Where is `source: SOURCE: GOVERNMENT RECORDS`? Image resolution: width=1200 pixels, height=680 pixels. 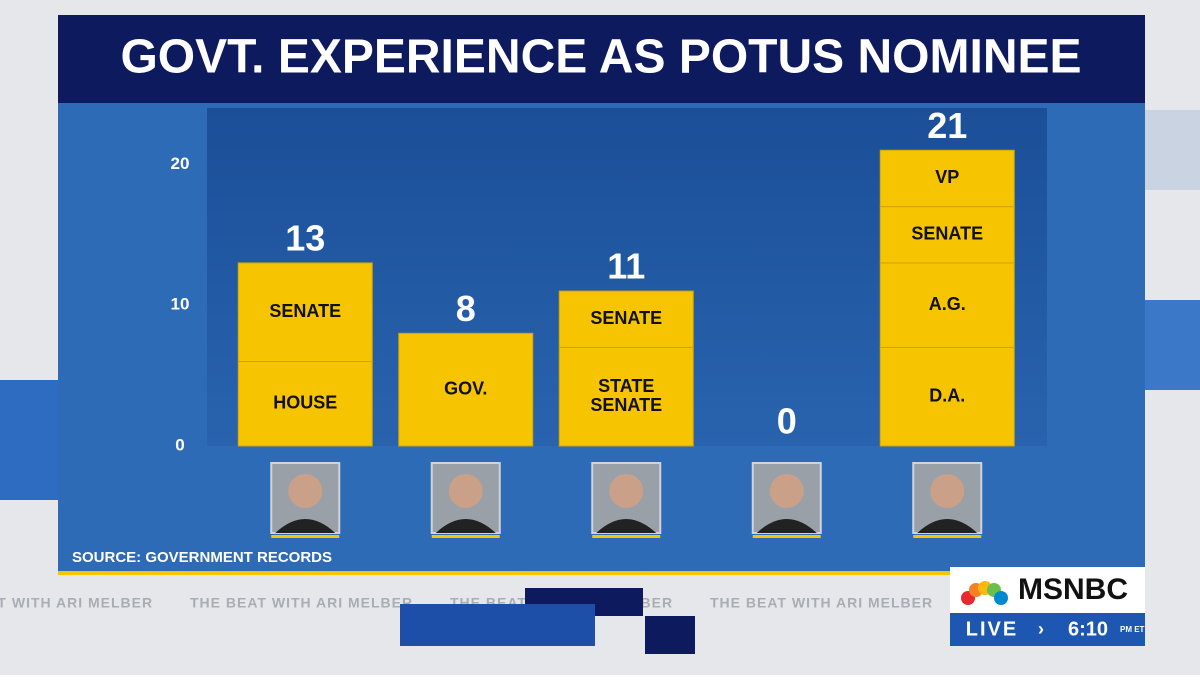
source: SOURCE: GOVERNMENT RECORDS is located at coordinates (202, 557).